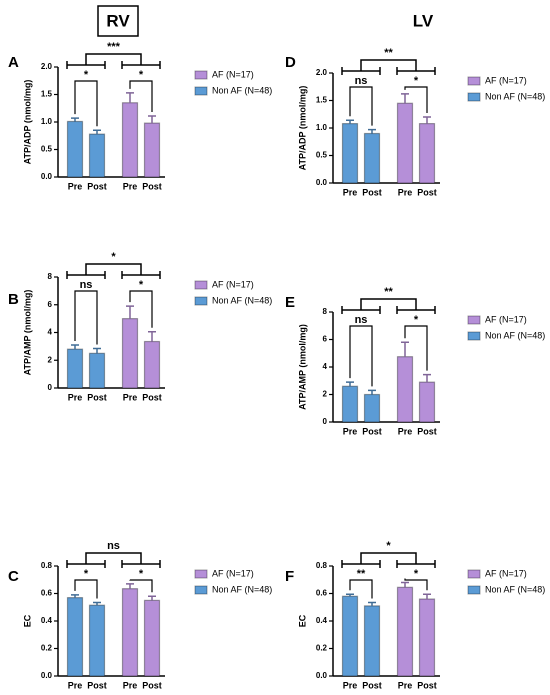  What do you see at coordinates (47, 149) in the screenshot?
I see `y-tick-label: 0.5` at bounding box center [47, 149].